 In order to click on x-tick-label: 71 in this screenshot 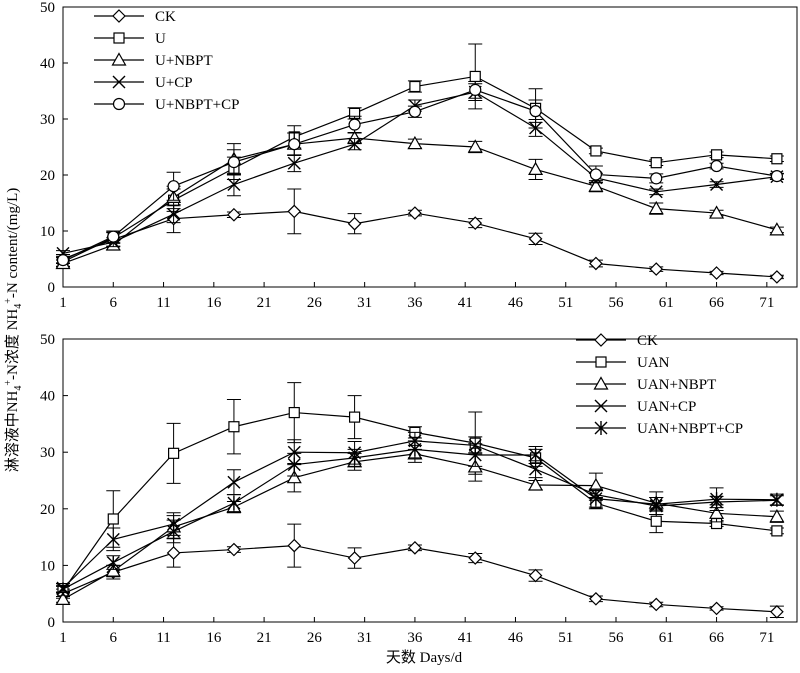, I will do `click(766, 303)`.